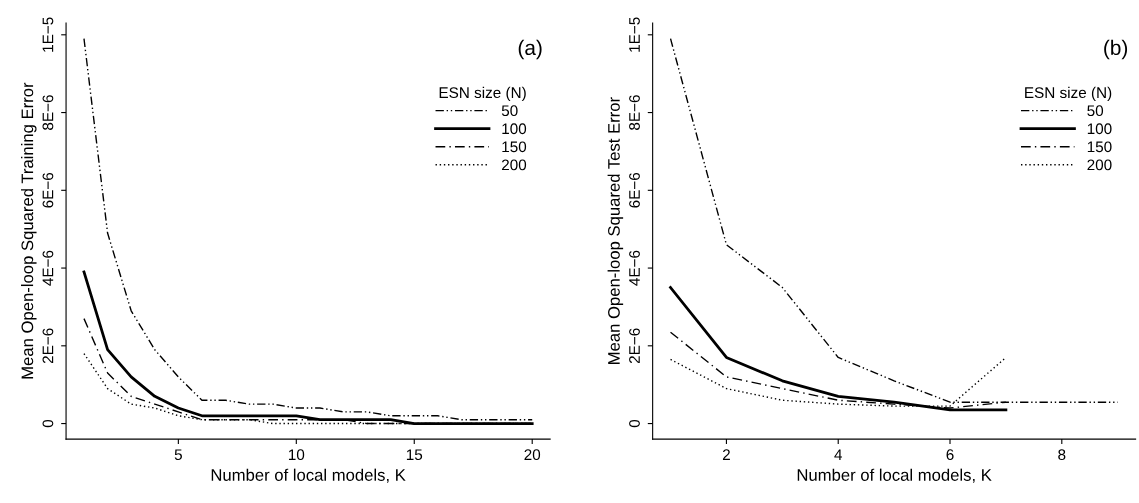 The image size is (1139, 503). What do you see at coordinates (950, 455) in the screenshot?
I see `x-tick-label: 6` at bounding box center [950, 455].